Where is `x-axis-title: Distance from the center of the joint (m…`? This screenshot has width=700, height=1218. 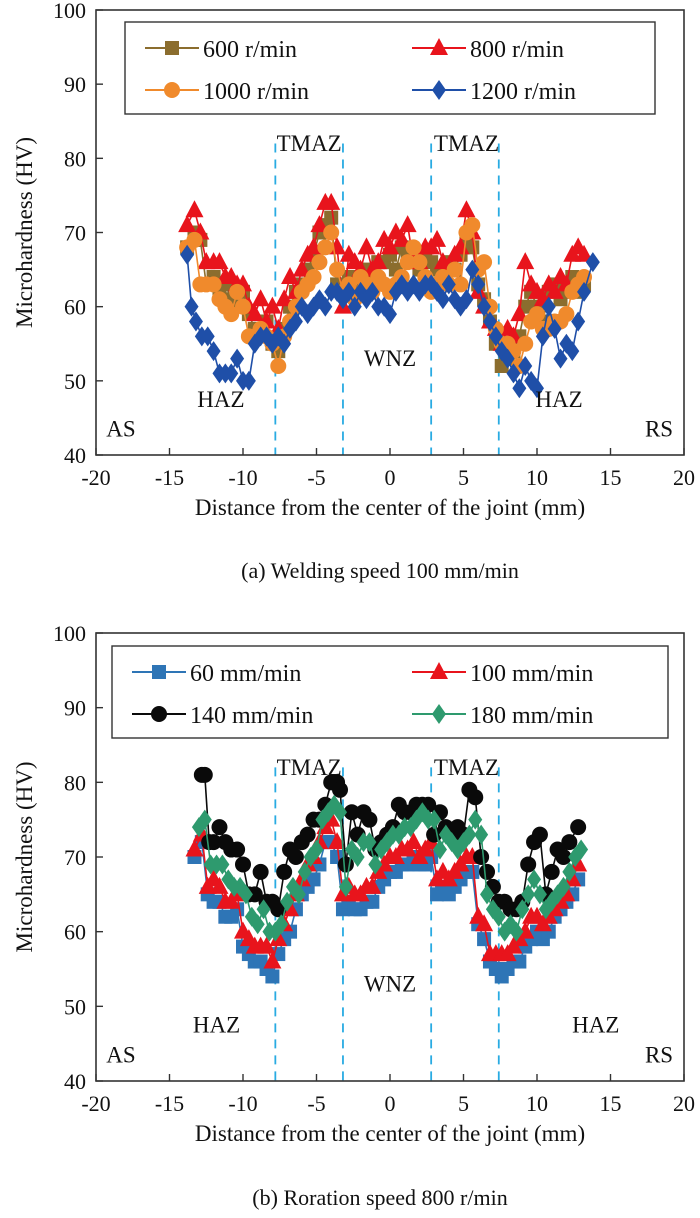
x-axis-title: Distance from the center of the joint (m… is located at coordinates (390, 1133).